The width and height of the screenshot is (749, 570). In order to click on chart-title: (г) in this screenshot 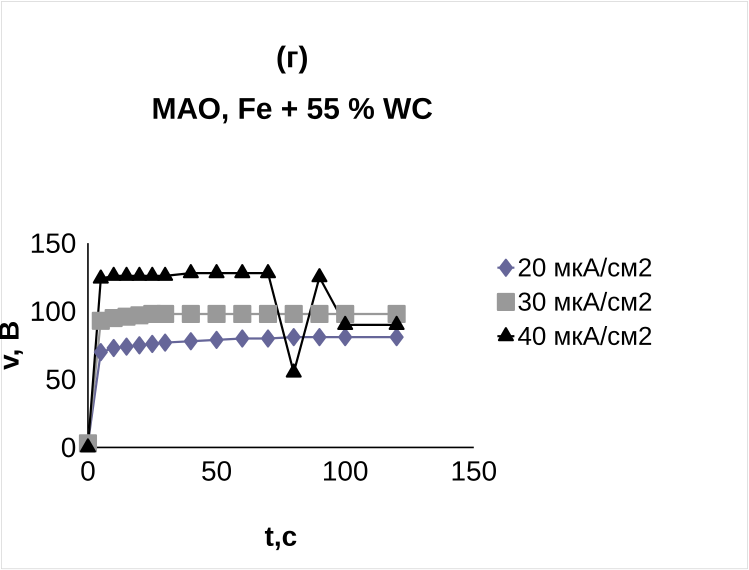, I will do `click(292, 60)`.